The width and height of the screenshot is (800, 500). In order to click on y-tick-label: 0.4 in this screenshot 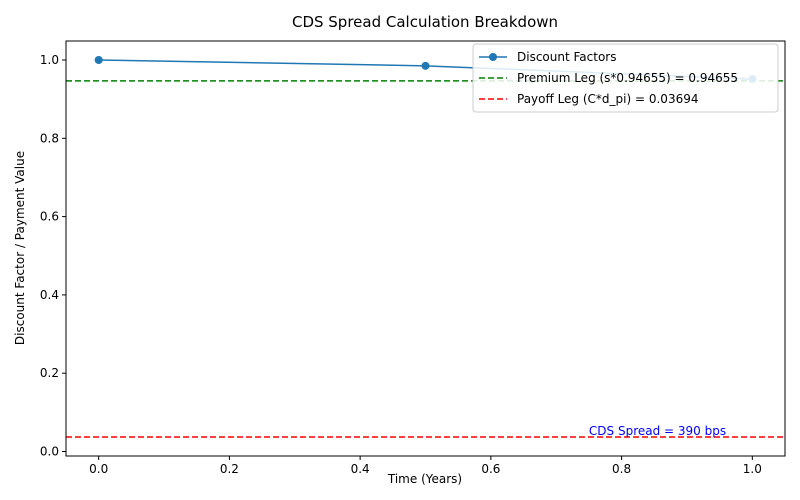, I will do `click(49, 295)`.